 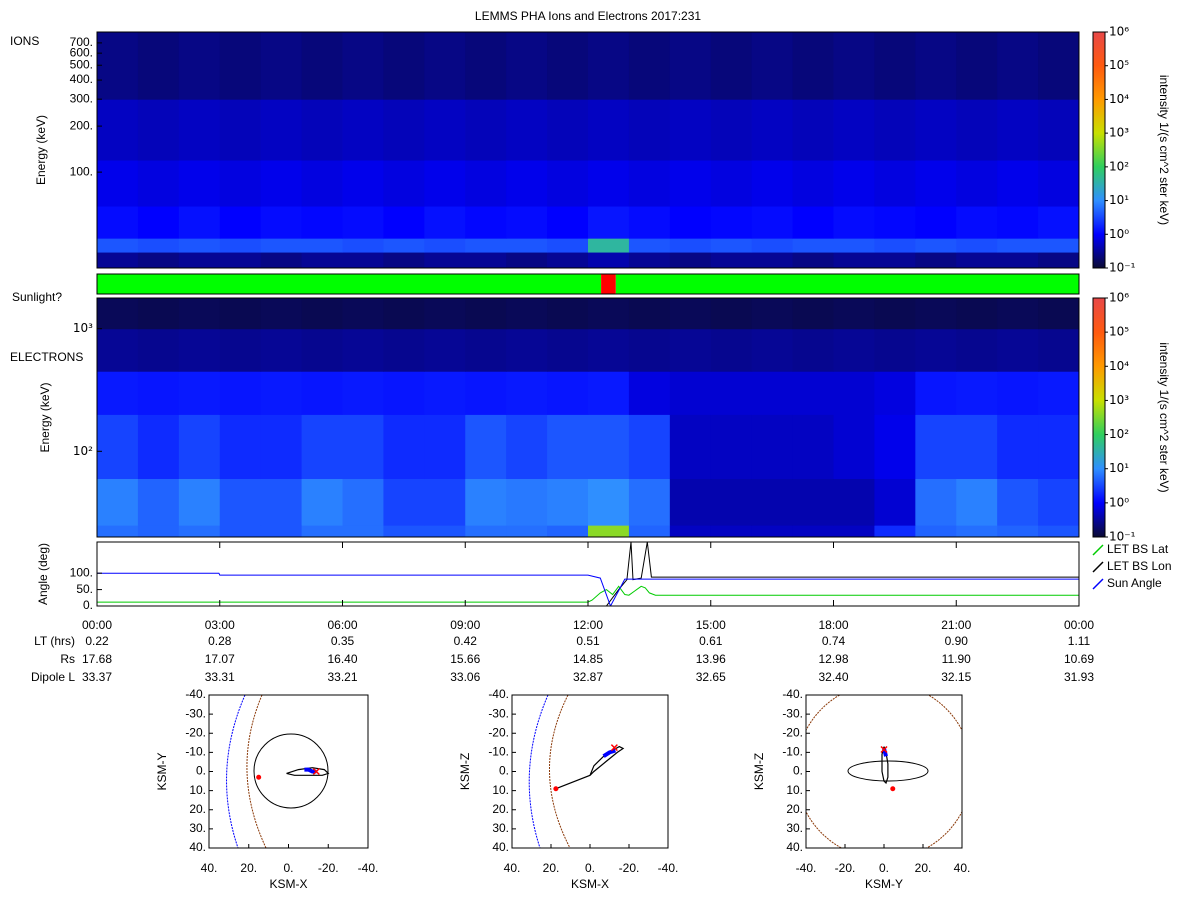 What do you see at coordinates (1139, 566) in the screenshot?
I see `legend-label: LET BS Lon` at bounding box center [1139, 566].